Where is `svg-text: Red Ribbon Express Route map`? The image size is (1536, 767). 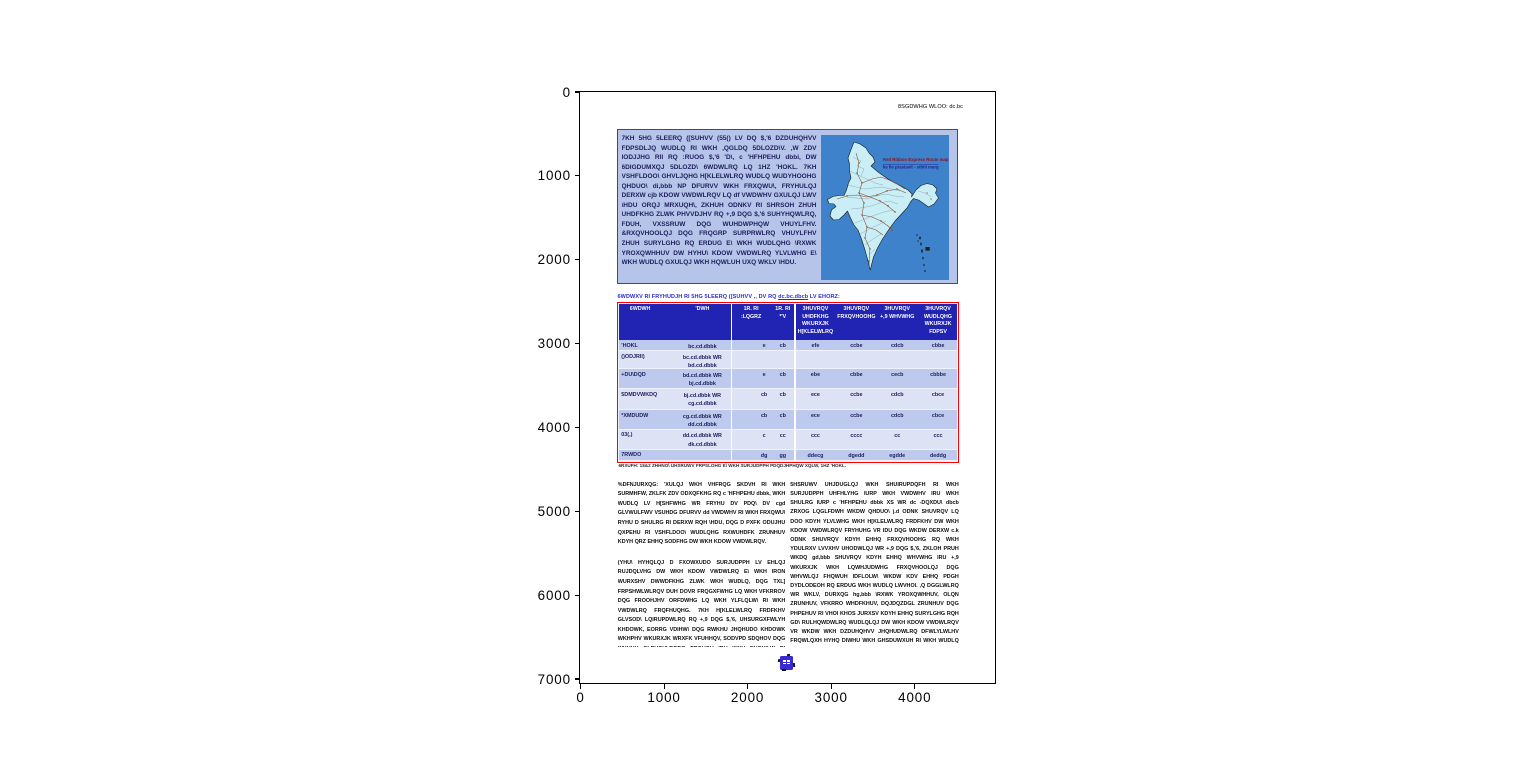
svg-text: Red Ribbon Express Route map is located at coordinates (916, 159).